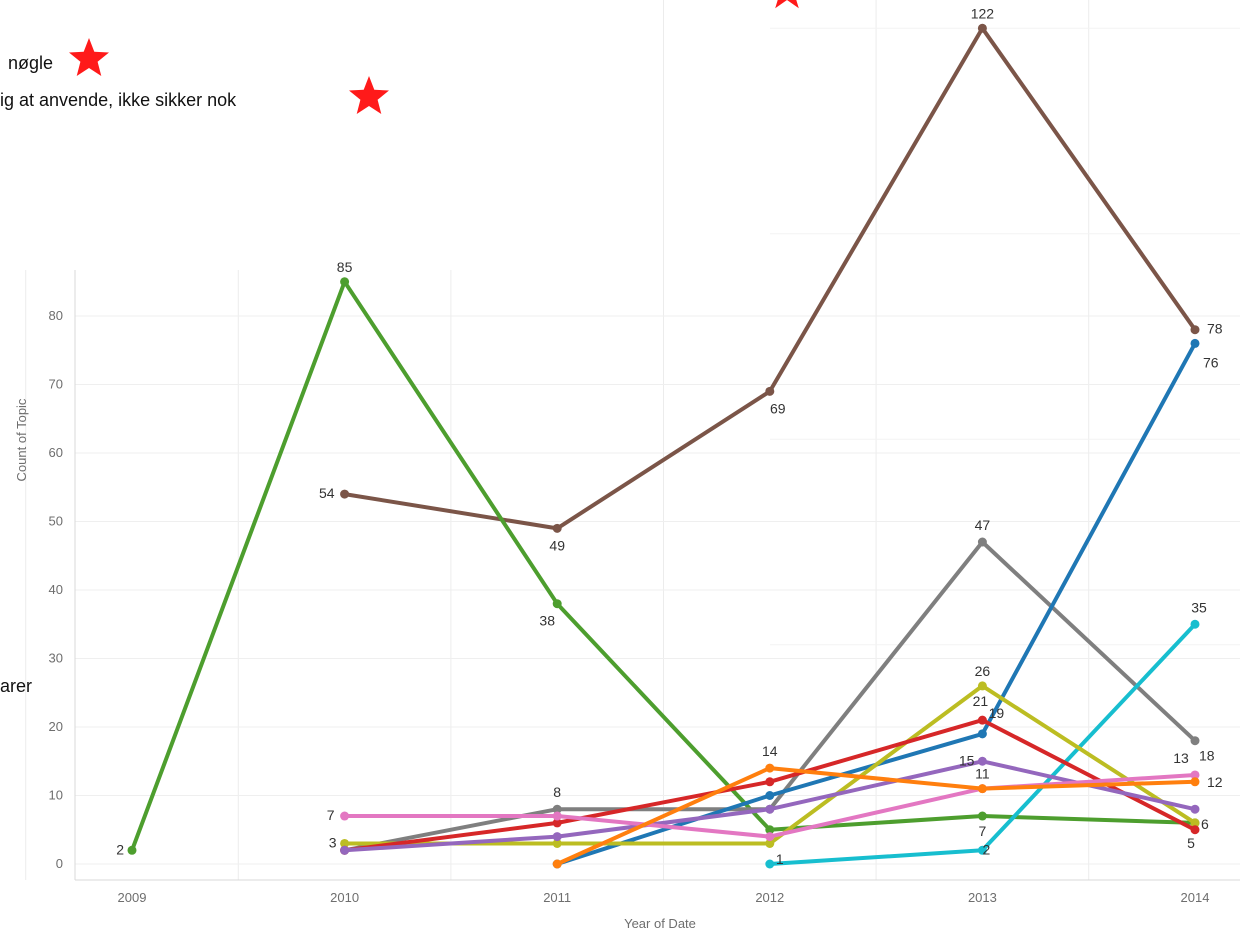 The width and height of the screenshot is (1254, 932). What do you see at coordinates (1207, 756) in the screenshot?
I see `data-label: 18` at bounding box center [1207, 756].